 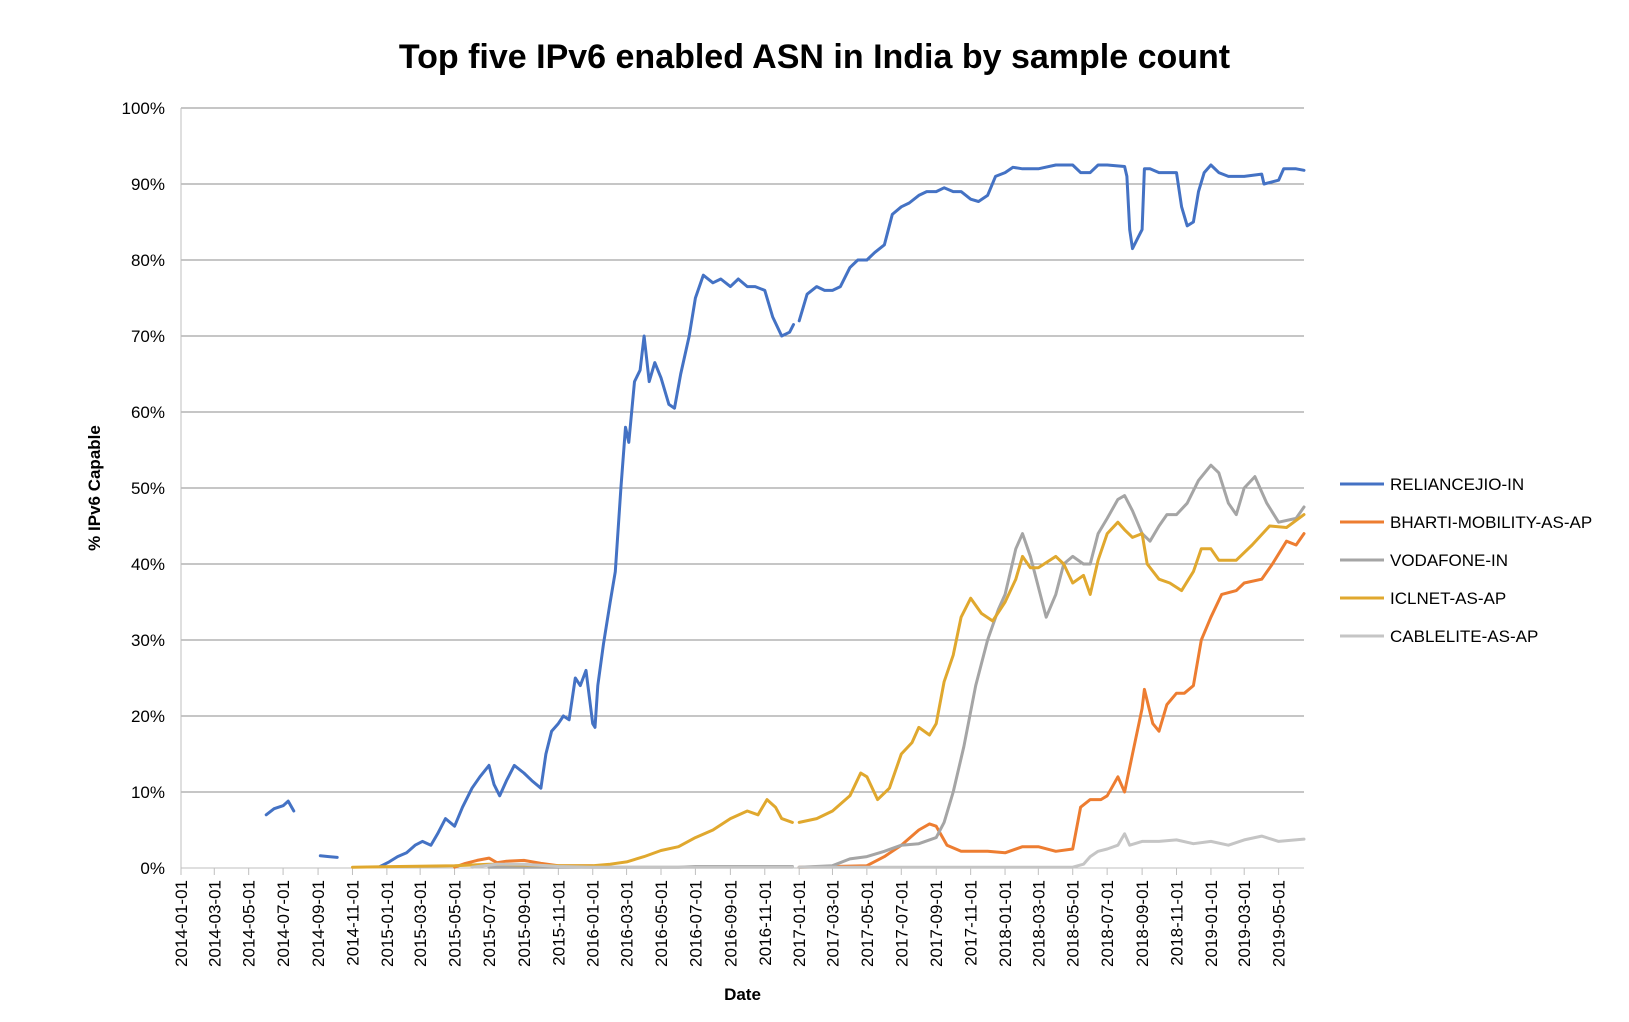 I want to click on x-tick-label: 2015-09-01, so click(x=524, y=923).